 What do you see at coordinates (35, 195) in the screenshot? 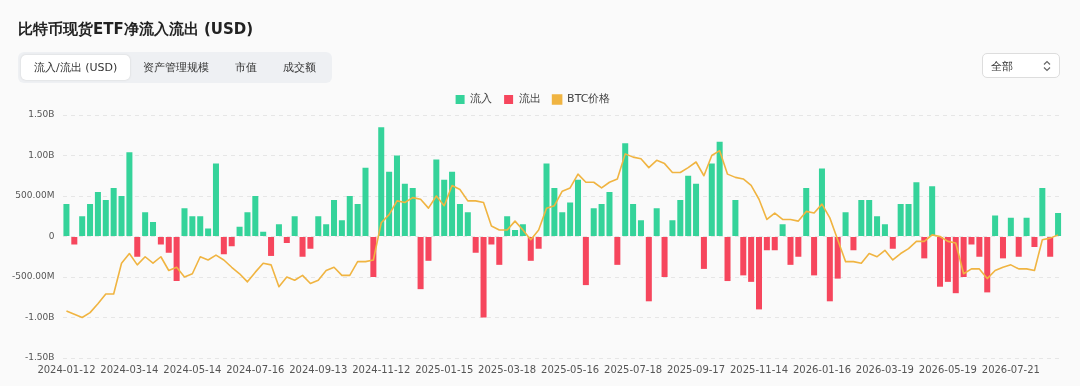
I see `y-tick-label: 500.00M` at bounding box center [35, 195].